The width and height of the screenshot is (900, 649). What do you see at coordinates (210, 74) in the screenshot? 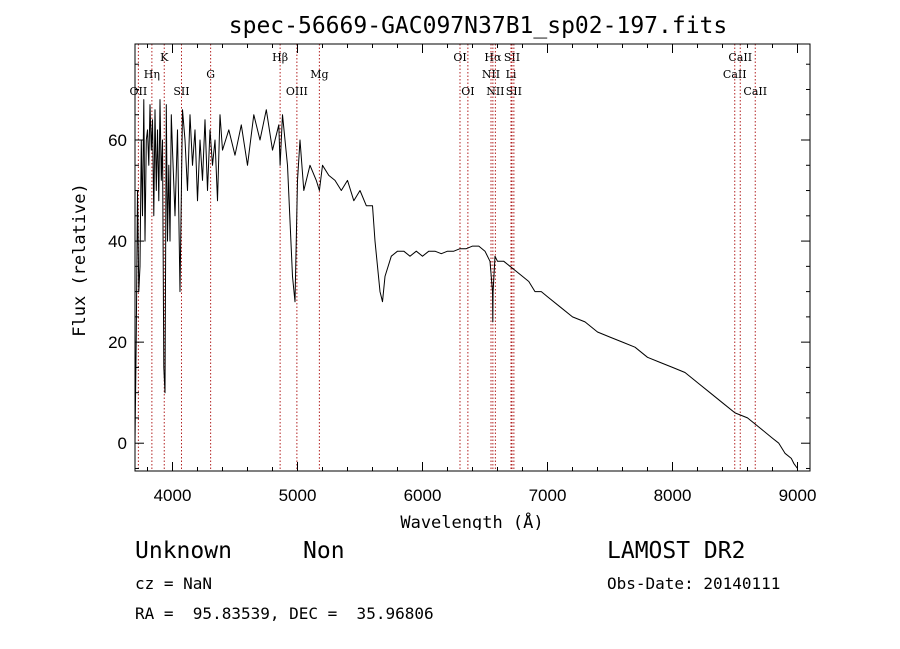
I see `line-marker-label: G` at bounding box center [210, 74].